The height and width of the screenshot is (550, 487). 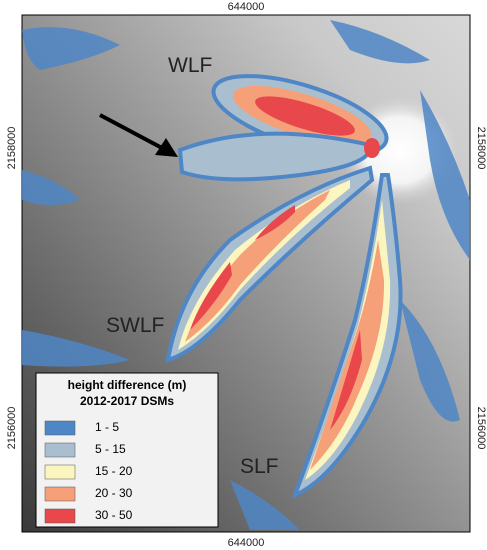 What do you see at coordinates (275, 156) in the screenshot?
I see `distal-zone` at bounding box center [275, 156].